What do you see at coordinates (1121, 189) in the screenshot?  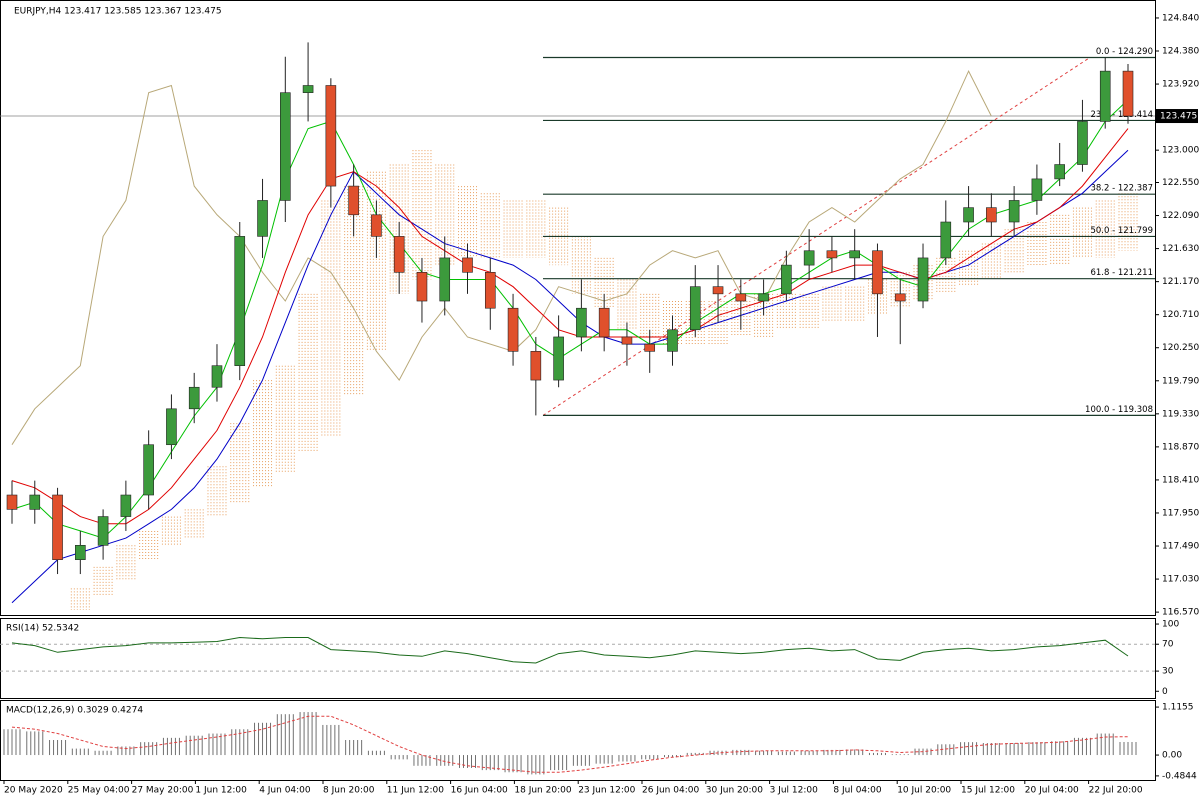 I see `fibo-label: 38.2 - 122.387` at bounding box center [1121, 189].